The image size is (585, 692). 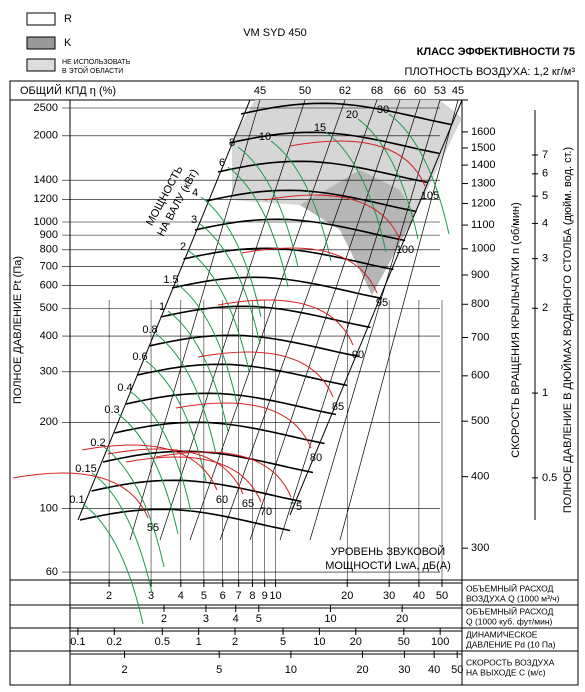 What do you see at coordinates (49, 508) in the screenshot?
I see `y-tick-label: 100` at bounding box center [49, 508].